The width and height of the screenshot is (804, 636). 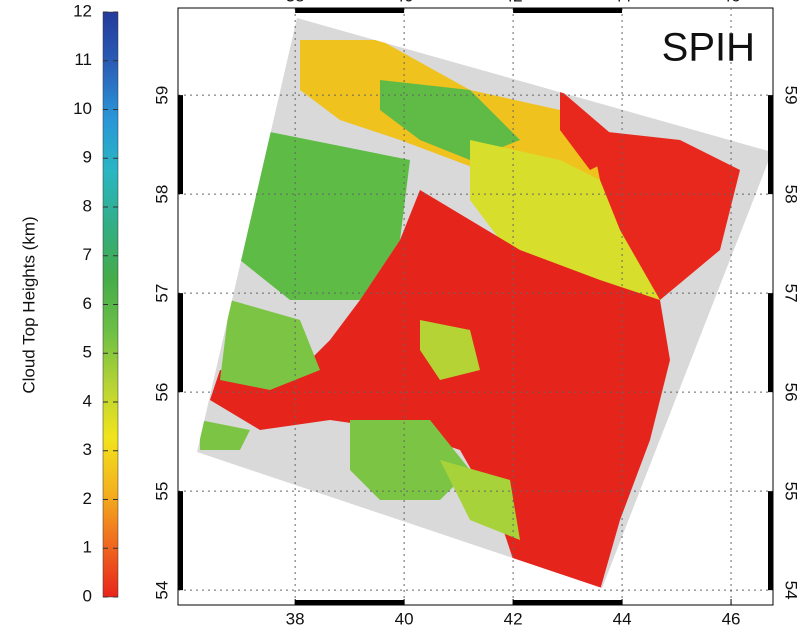 I want to click on y-tick-label-right: 57, so click(x=791, y=293).